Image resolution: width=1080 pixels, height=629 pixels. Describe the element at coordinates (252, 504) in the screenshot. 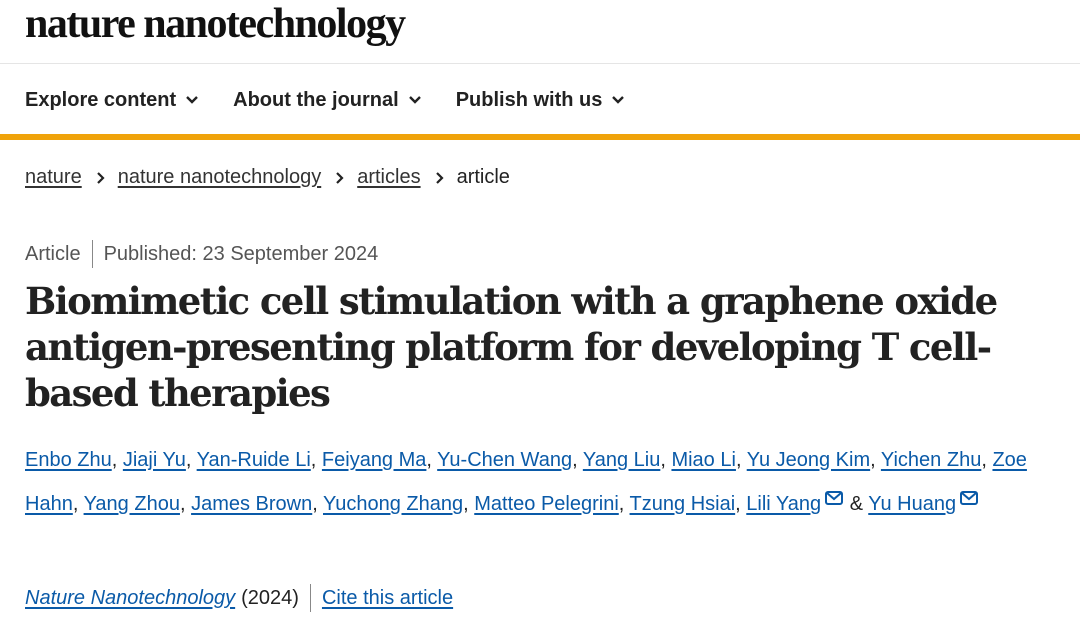

I see `author-link: James Brown` at that location.